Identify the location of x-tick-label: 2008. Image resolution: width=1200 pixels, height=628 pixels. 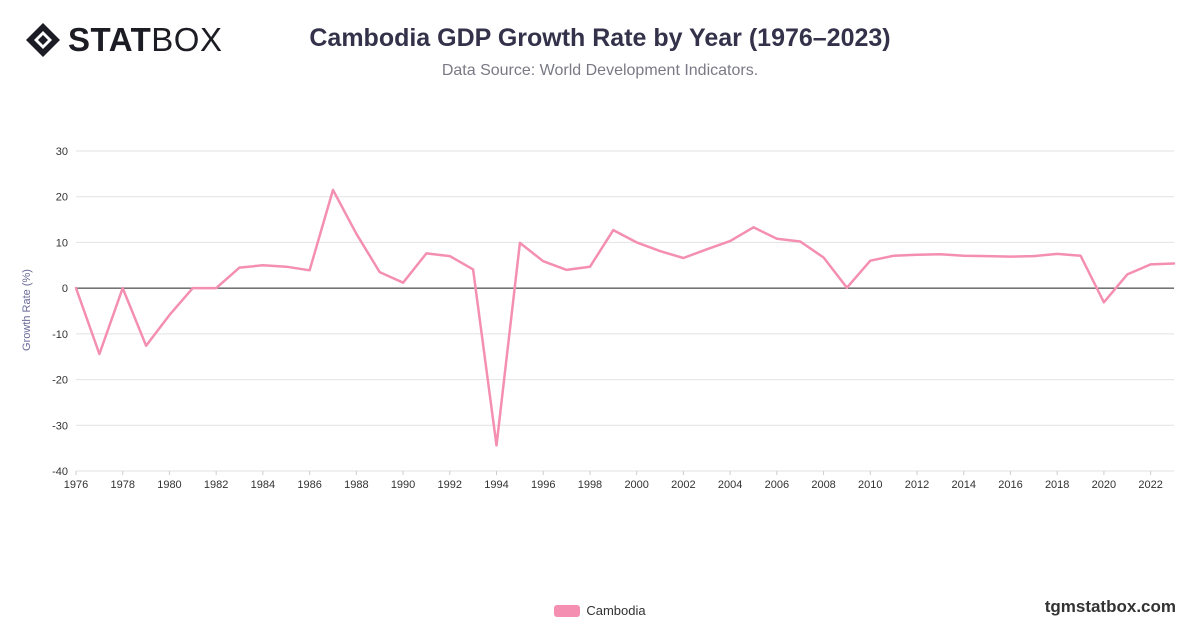
(823, 485).